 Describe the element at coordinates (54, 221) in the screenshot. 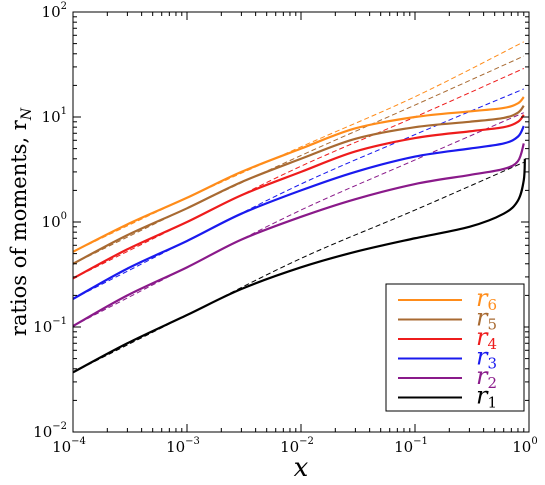

I see `y-tick-label: 10⁰` at that location.